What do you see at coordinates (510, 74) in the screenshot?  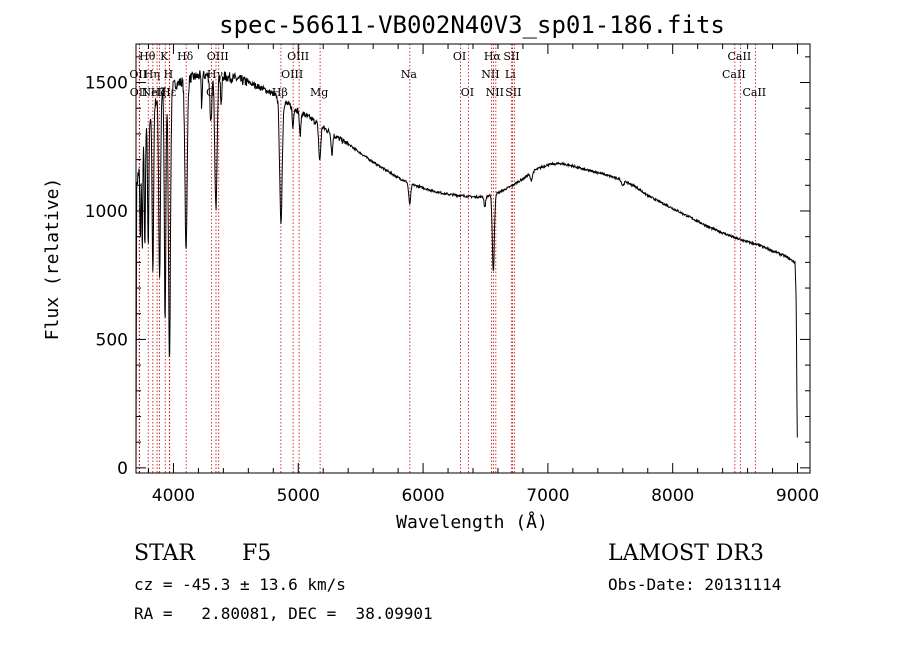 I see `marker-label-li: Li` at bounding box center [510, 74].